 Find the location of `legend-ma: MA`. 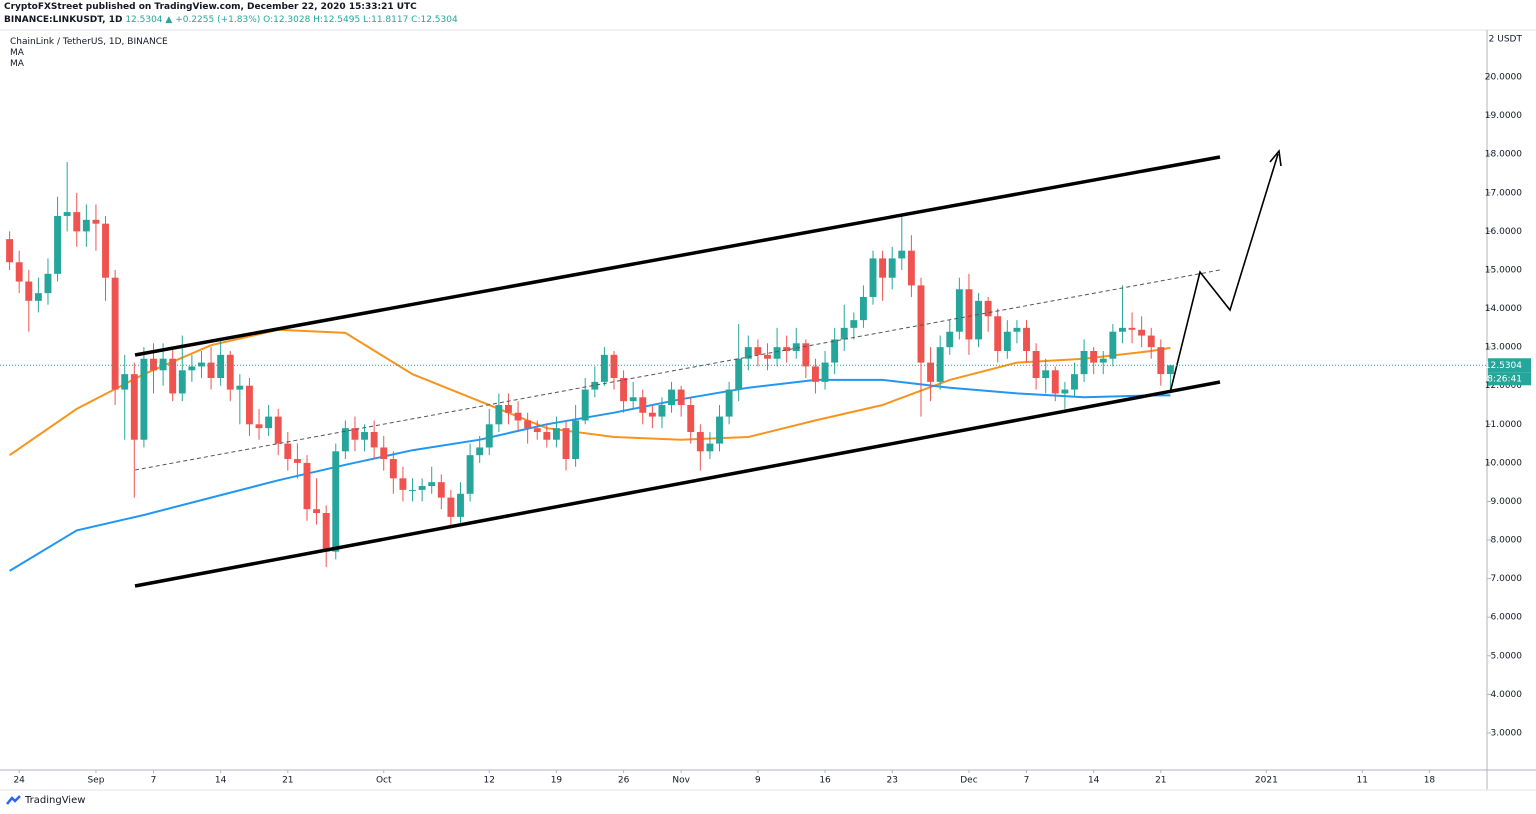

legend-ma: MA is located at coordinates (17, 64).